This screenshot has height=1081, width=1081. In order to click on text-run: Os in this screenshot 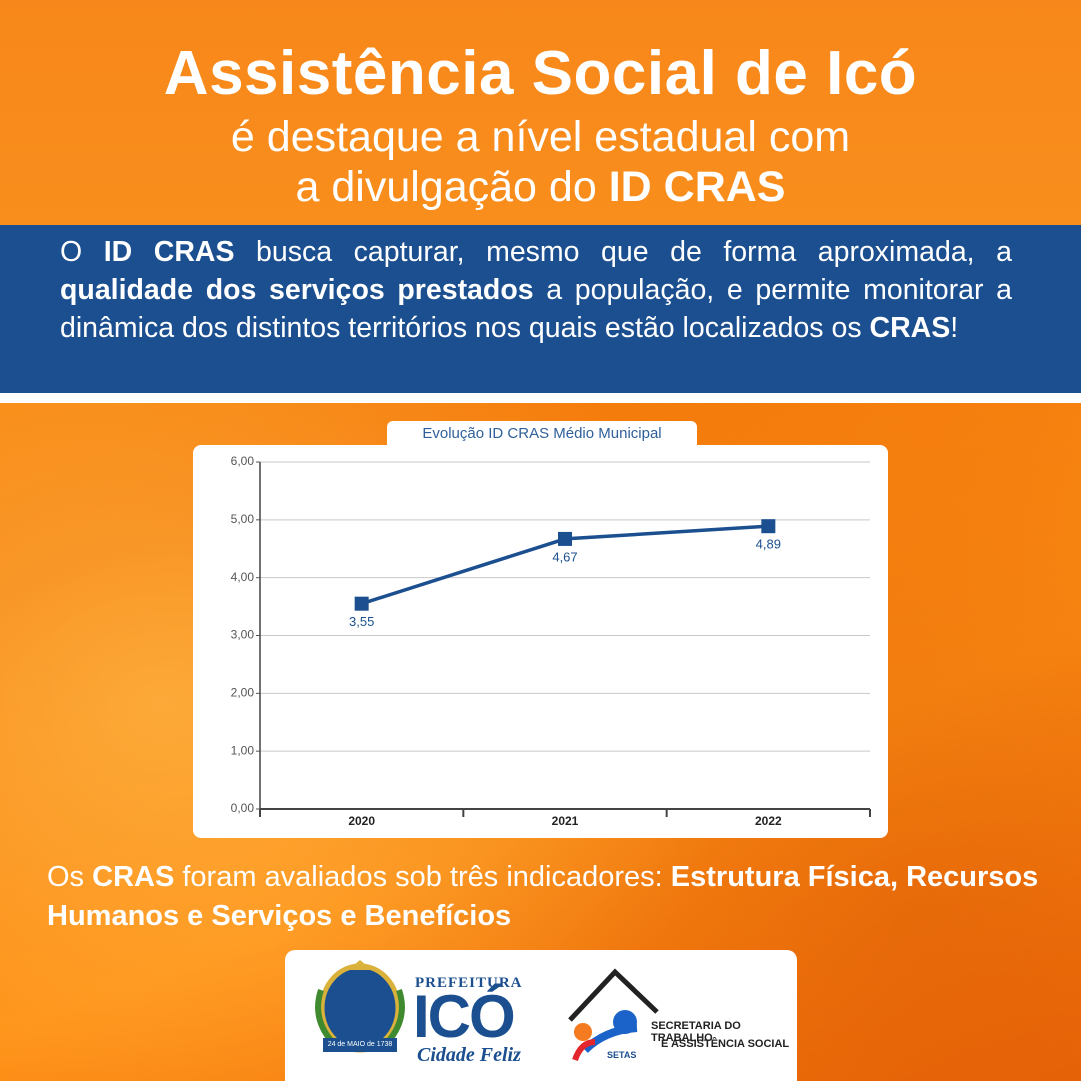, I will do `click(70, 877)`.